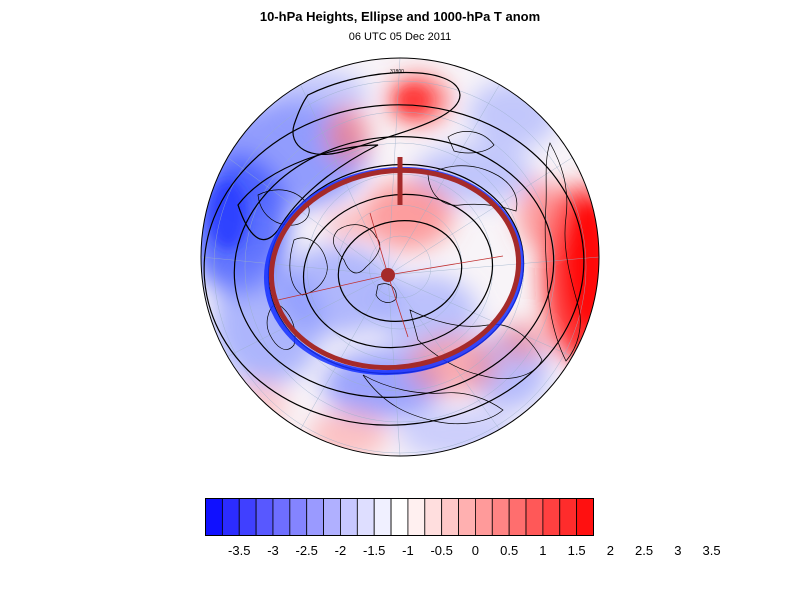  Describe the element at coordinates (644, 550) in the screenshot. I see `colorbar-tick-label: 2.5` at that location.